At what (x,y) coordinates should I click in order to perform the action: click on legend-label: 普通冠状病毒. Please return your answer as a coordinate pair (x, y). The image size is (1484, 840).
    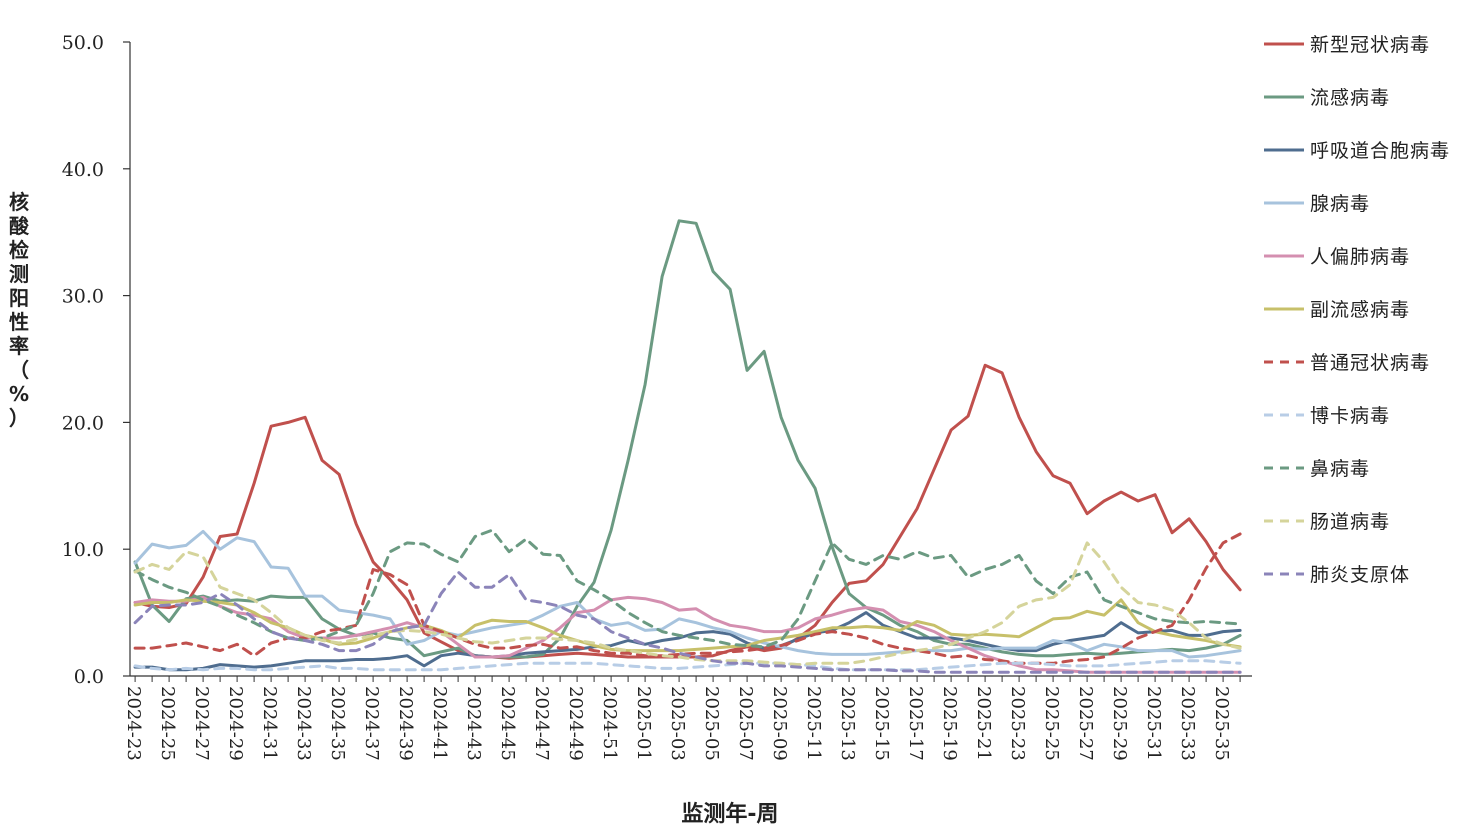
    Looking at the image, I should click on (1370, 363).